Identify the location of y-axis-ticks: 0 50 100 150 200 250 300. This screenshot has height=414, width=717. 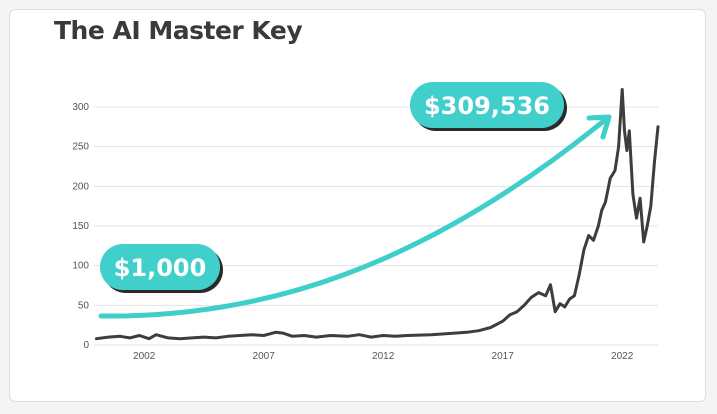
(80, 226).